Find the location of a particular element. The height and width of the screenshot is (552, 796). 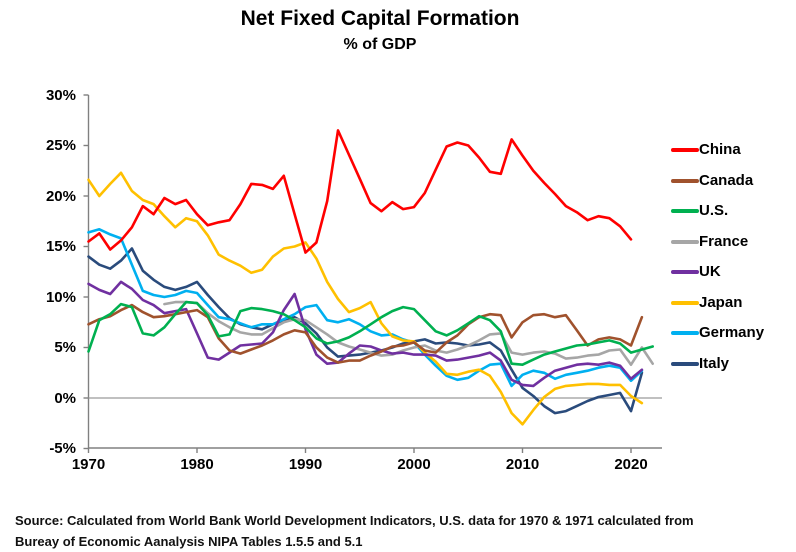

legend-item-china: China is located at coordinates (706, 150).